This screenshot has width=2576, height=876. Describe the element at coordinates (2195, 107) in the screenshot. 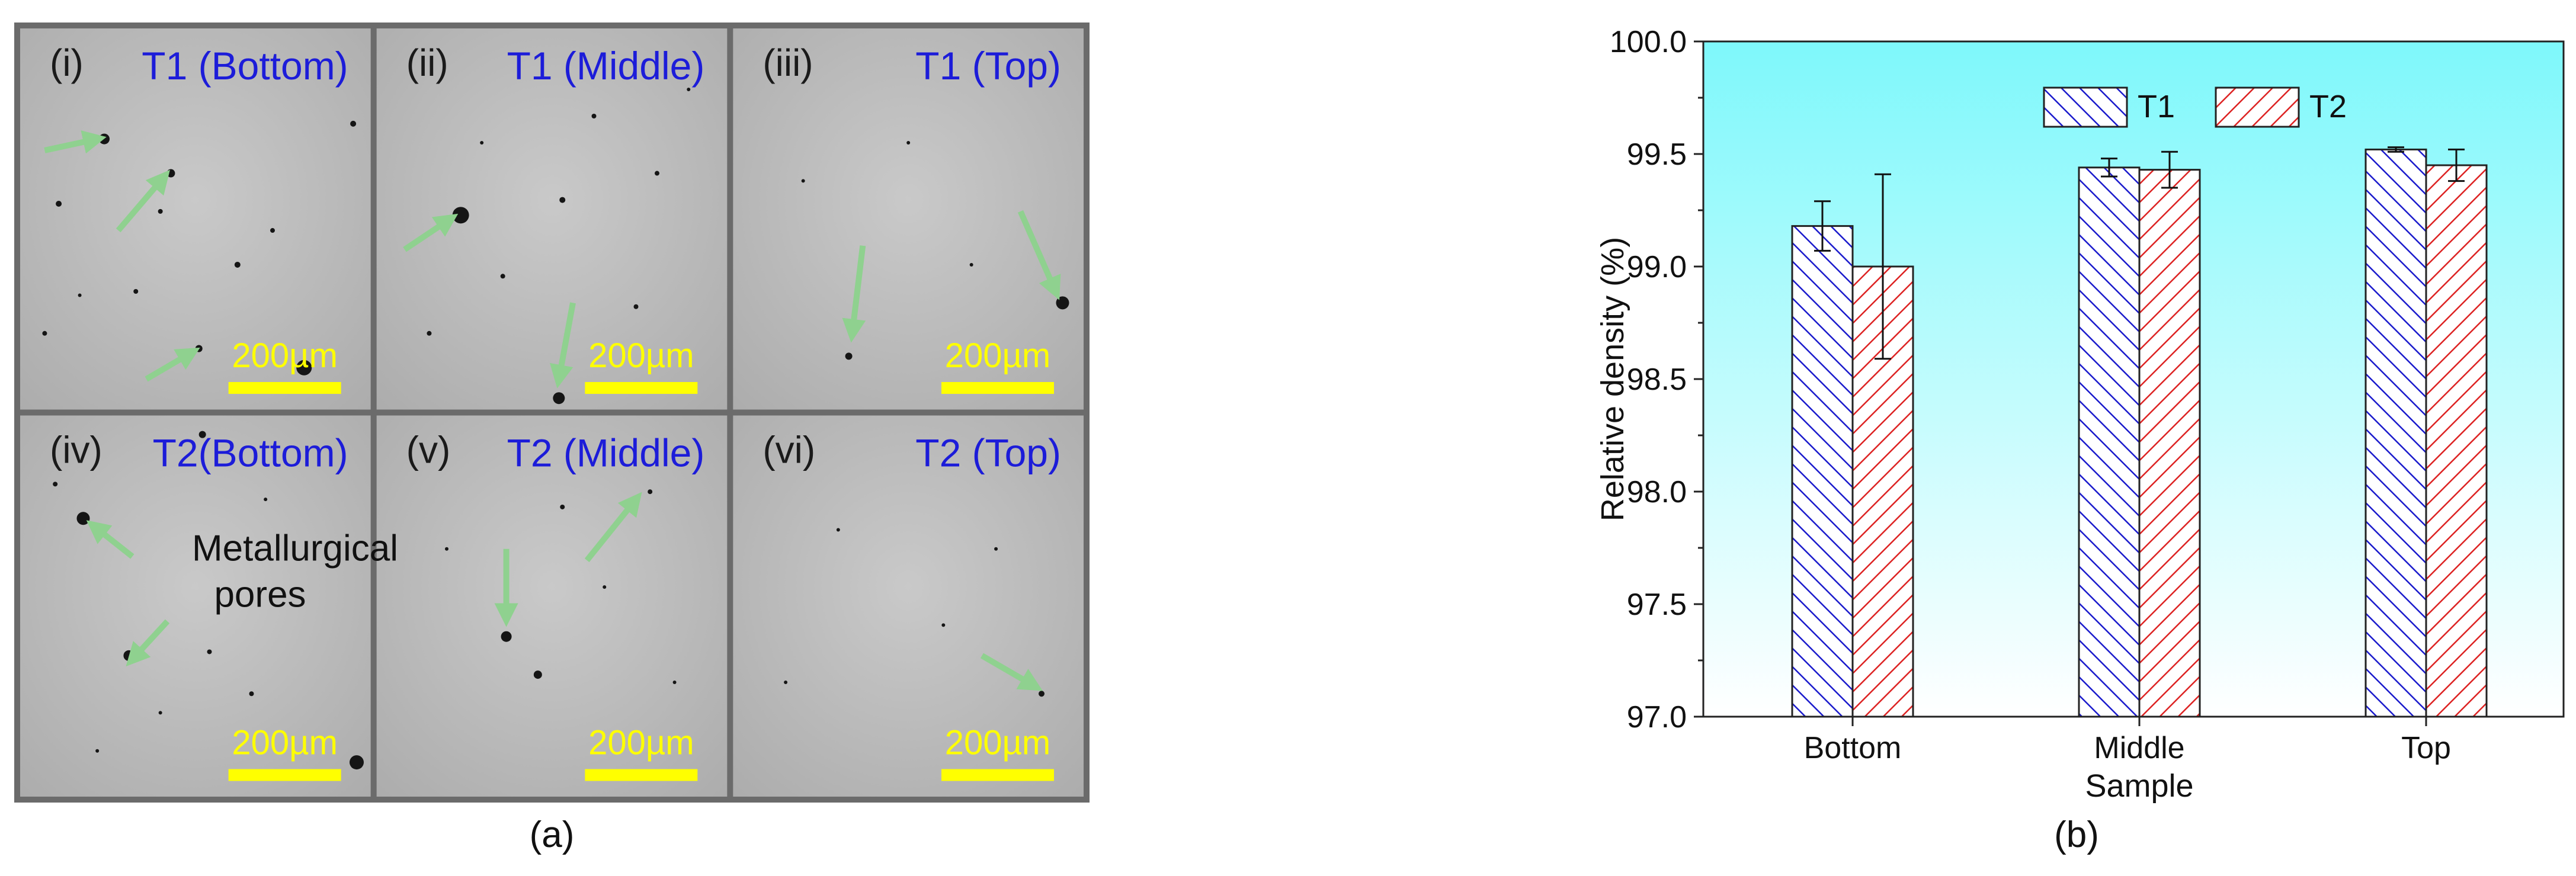

I see `legend: T1 T2` at that location.